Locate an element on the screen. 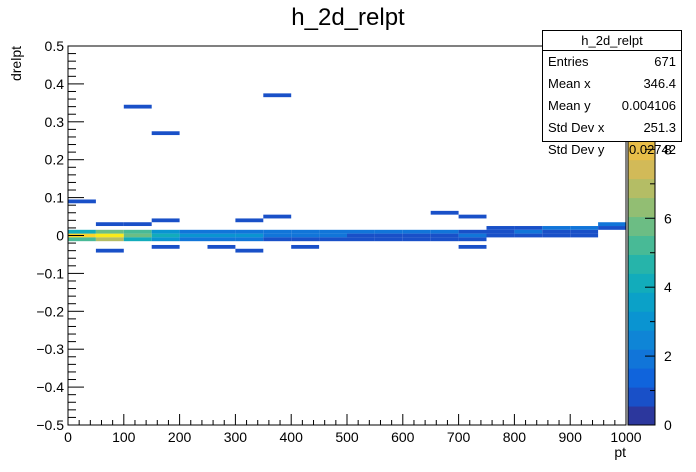 The width and height of the screenshot is (696, 472). x-tick-label: 500 is located at coordinates (347, 437).